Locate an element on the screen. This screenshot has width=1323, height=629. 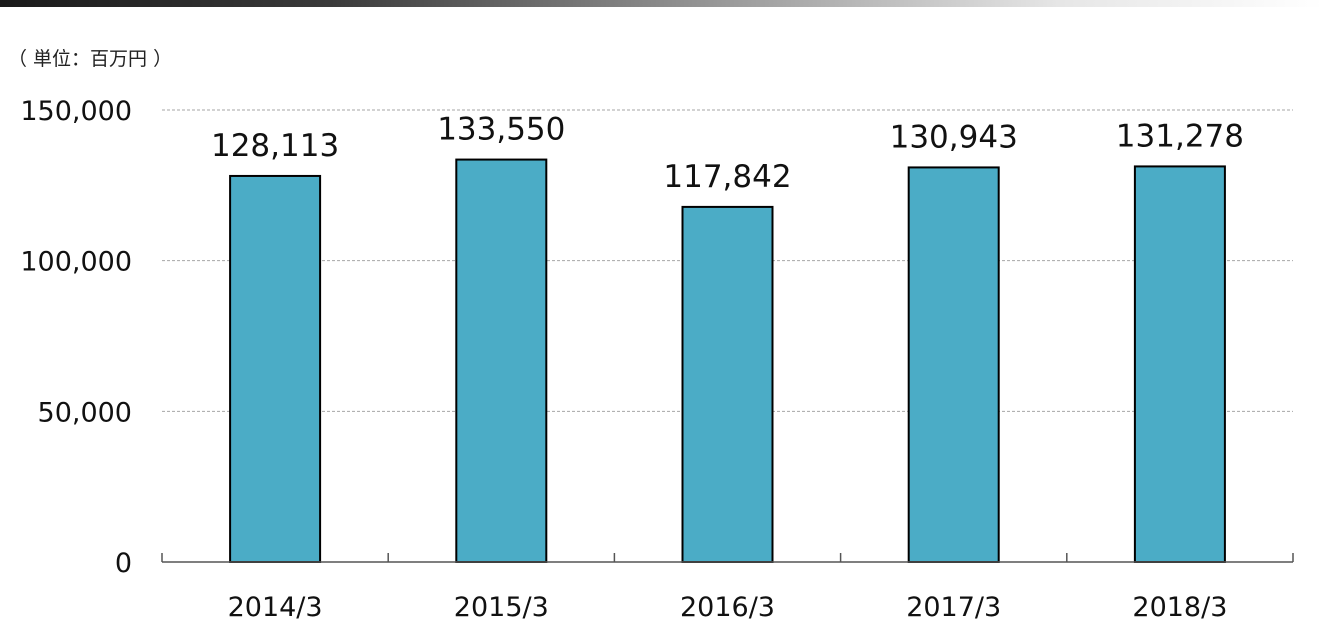
data-label: 131,278 is located at coordinates (1180, 136).